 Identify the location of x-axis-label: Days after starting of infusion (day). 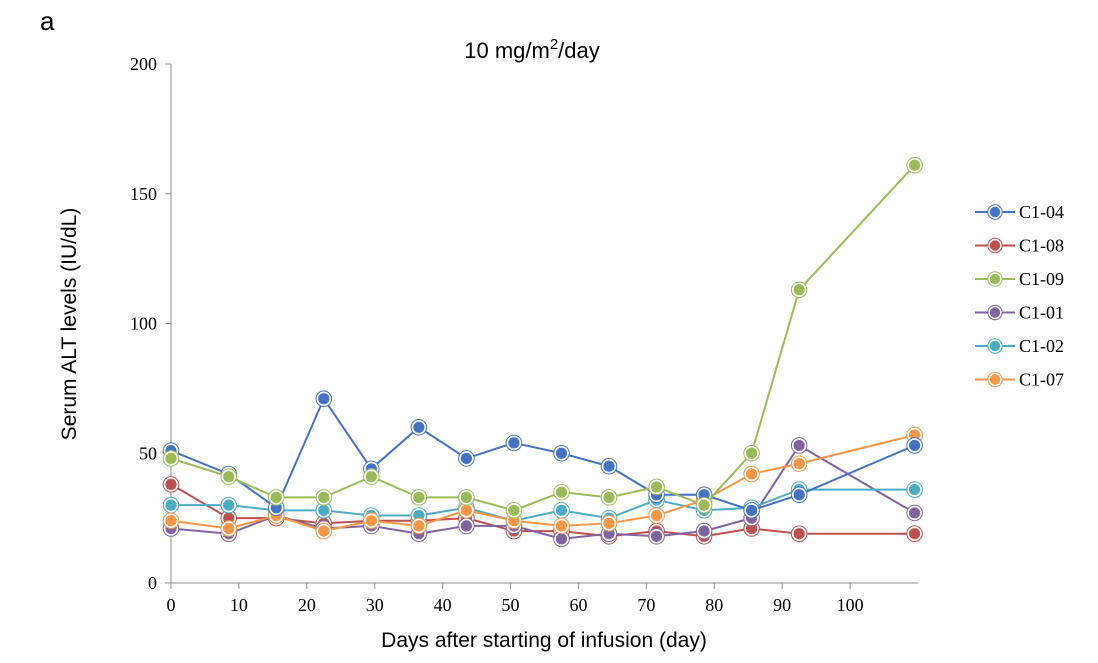
(544, 640).